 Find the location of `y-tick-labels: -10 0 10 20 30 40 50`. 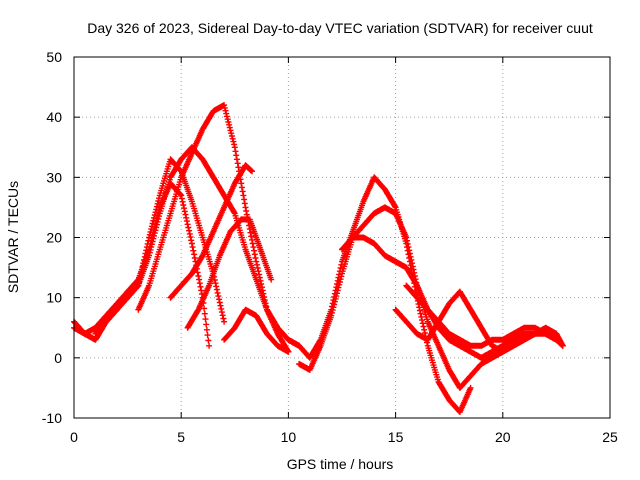

y-tick-labels: -10 0 10 20 30 40 50 is located at coordinates (52, 237).